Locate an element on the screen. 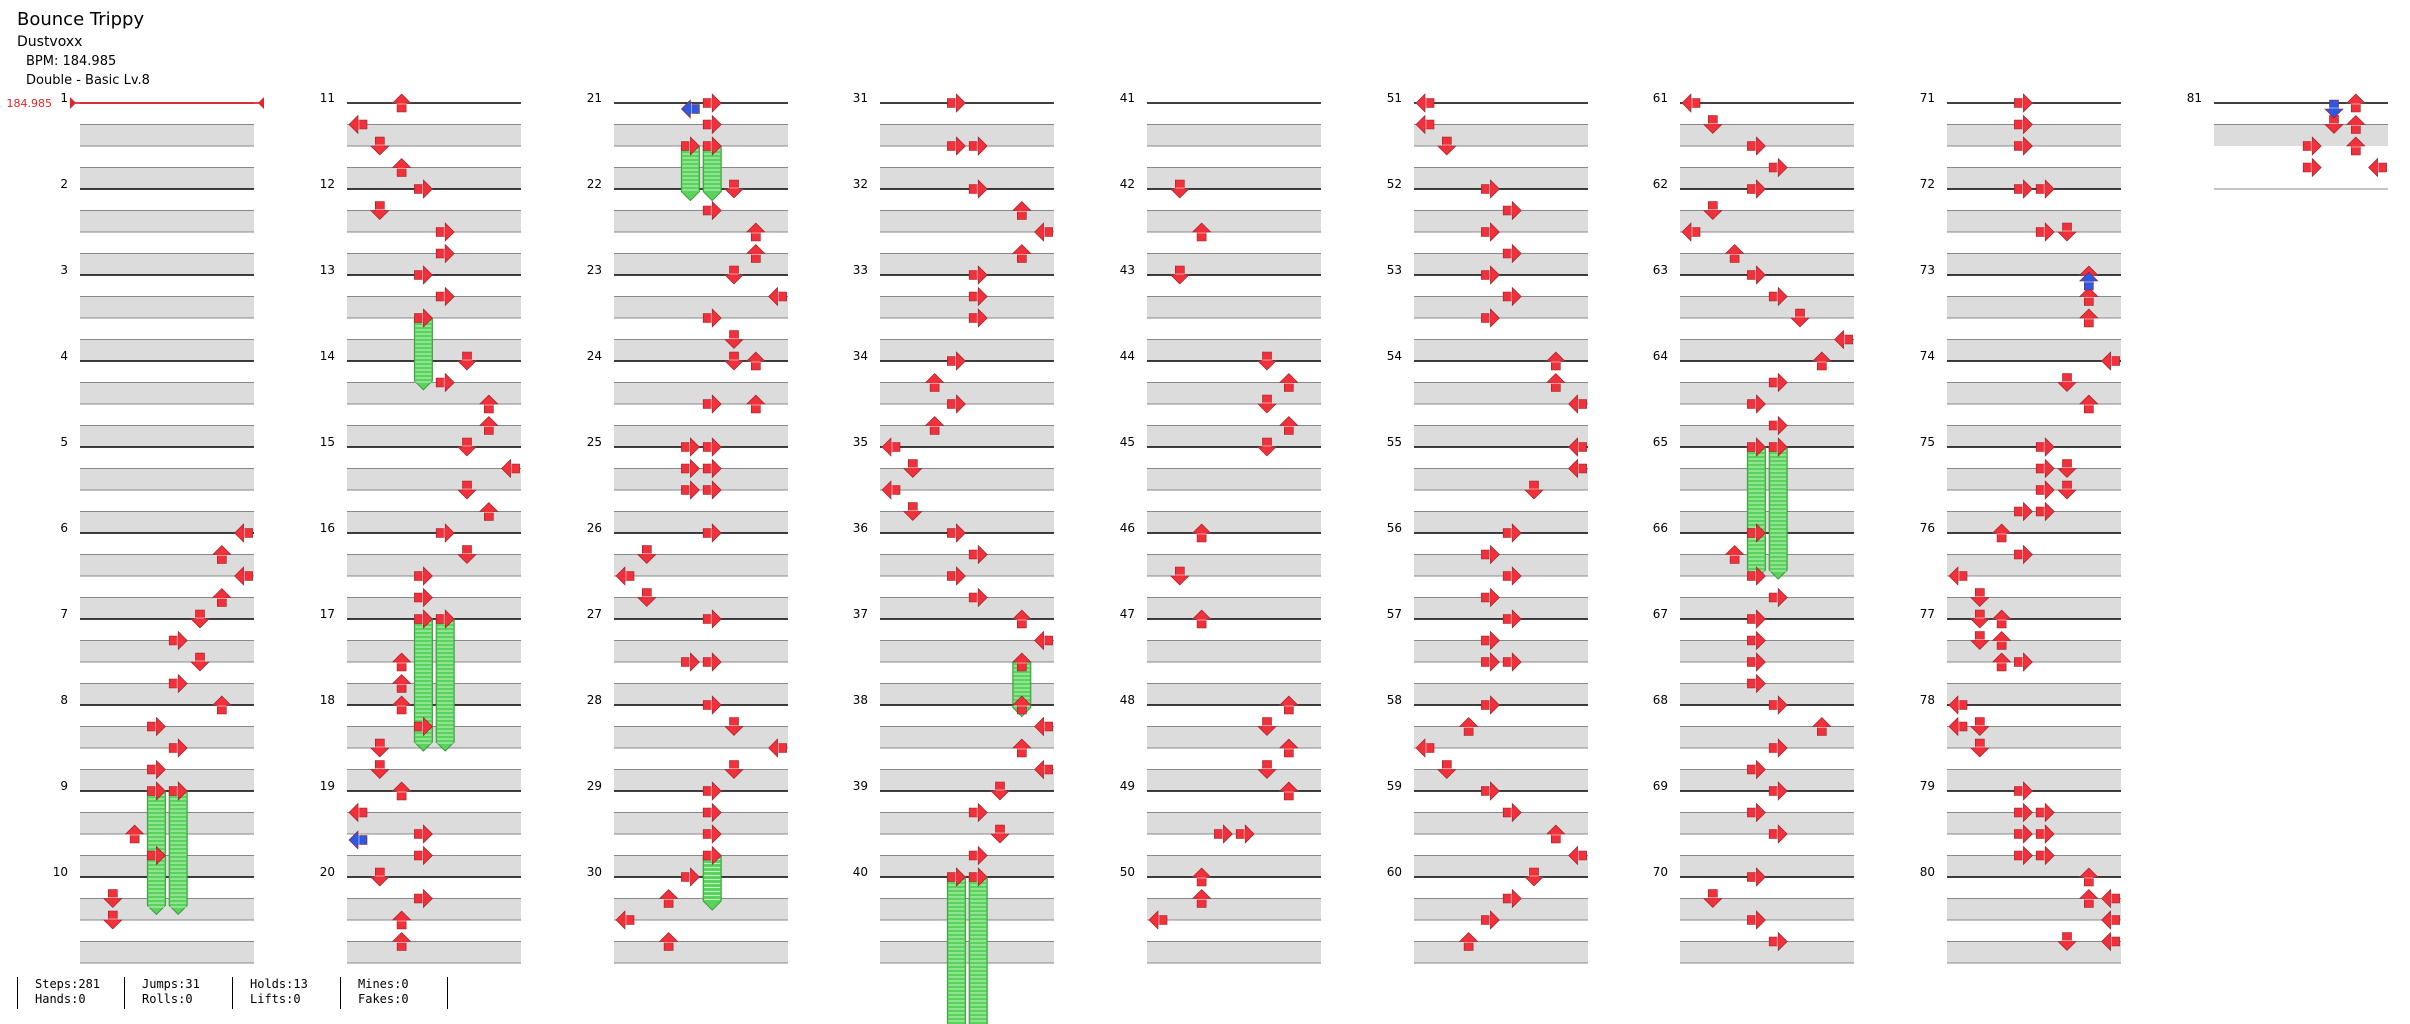 The width and height of the screenshot is (2410, 1024). measure-60: 60 is located at coordinates (1487, 914).